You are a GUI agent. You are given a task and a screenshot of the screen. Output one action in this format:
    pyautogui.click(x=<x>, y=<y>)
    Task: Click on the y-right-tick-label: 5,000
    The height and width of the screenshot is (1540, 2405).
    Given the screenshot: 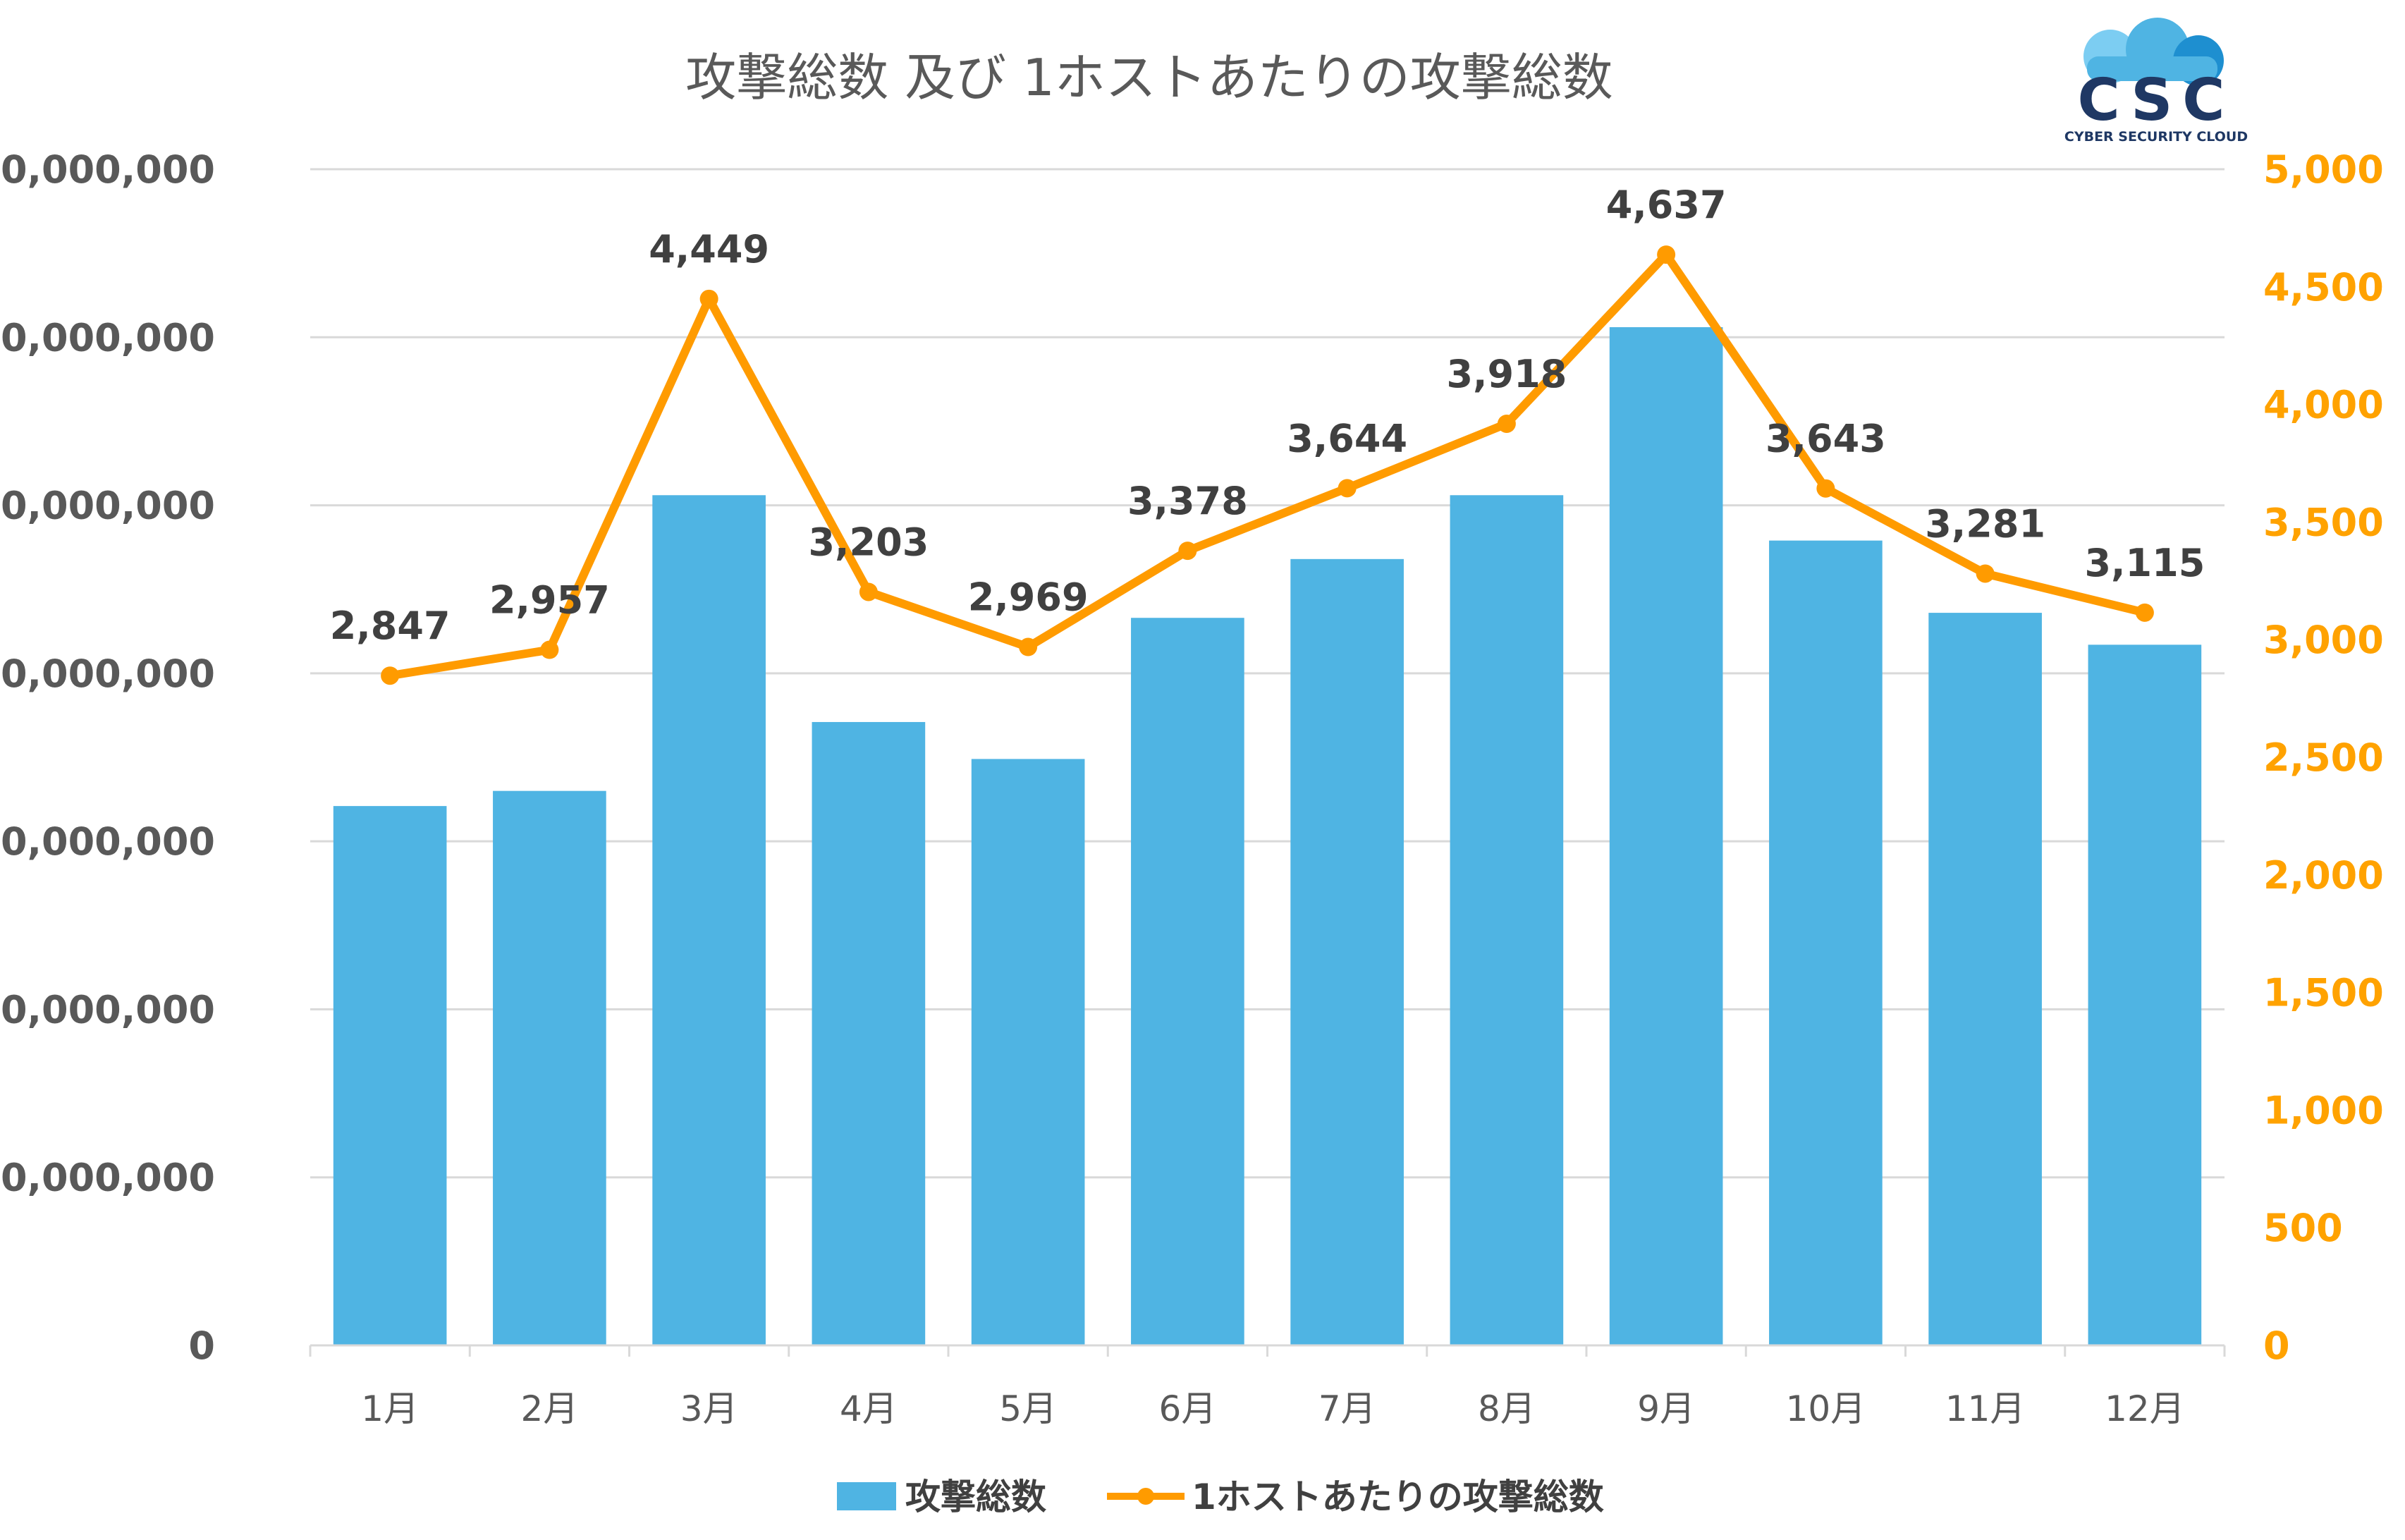 What is the action you would take?
    pyautogui.click(x=2323, y=169)
    